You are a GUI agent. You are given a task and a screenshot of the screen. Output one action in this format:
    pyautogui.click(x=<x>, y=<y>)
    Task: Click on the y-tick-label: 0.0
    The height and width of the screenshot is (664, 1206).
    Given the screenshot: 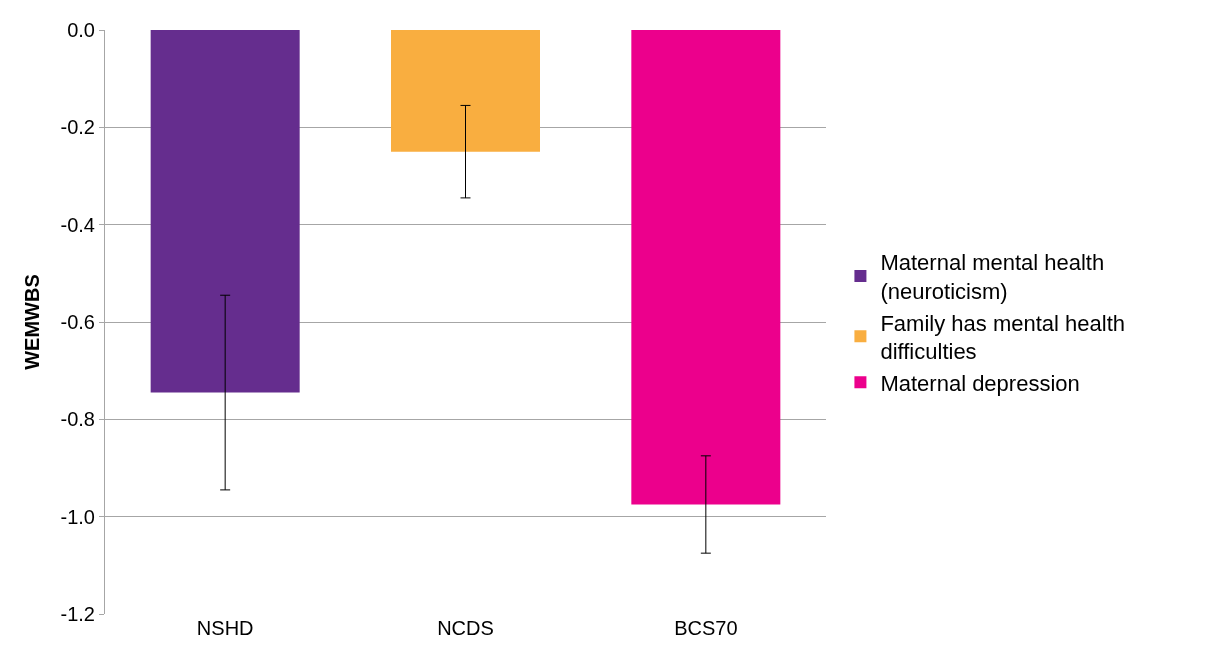 What is the action you would take?
    pyautogui.click(x=81, y=30)
    